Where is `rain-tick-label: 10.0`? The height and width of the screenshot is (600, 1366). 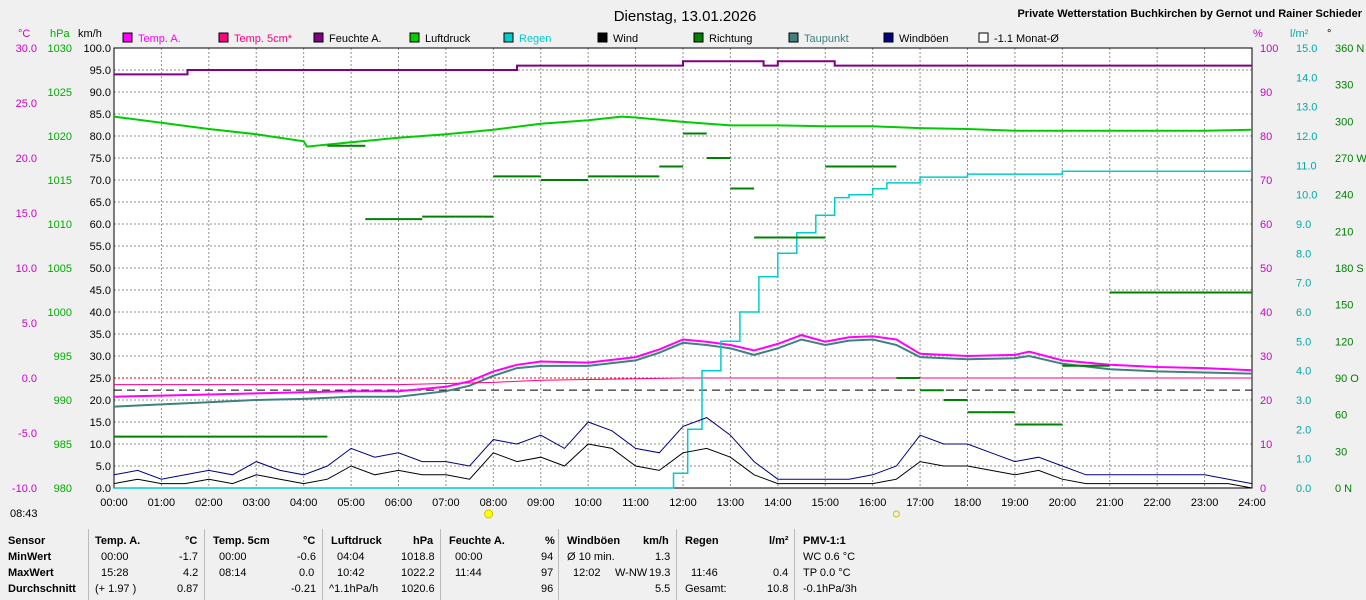
rain-tick-label: 10.0 is located at coordinates (1306, 196).